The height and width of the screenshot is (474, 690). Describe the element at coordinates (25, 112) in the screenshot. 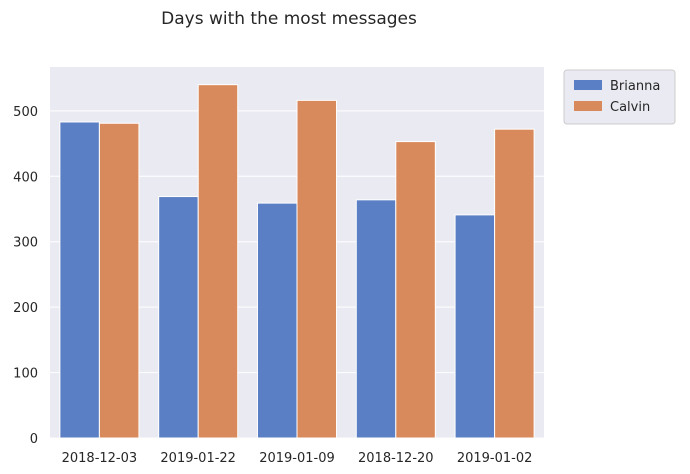

I see `y-tick-label: 500` at that location.